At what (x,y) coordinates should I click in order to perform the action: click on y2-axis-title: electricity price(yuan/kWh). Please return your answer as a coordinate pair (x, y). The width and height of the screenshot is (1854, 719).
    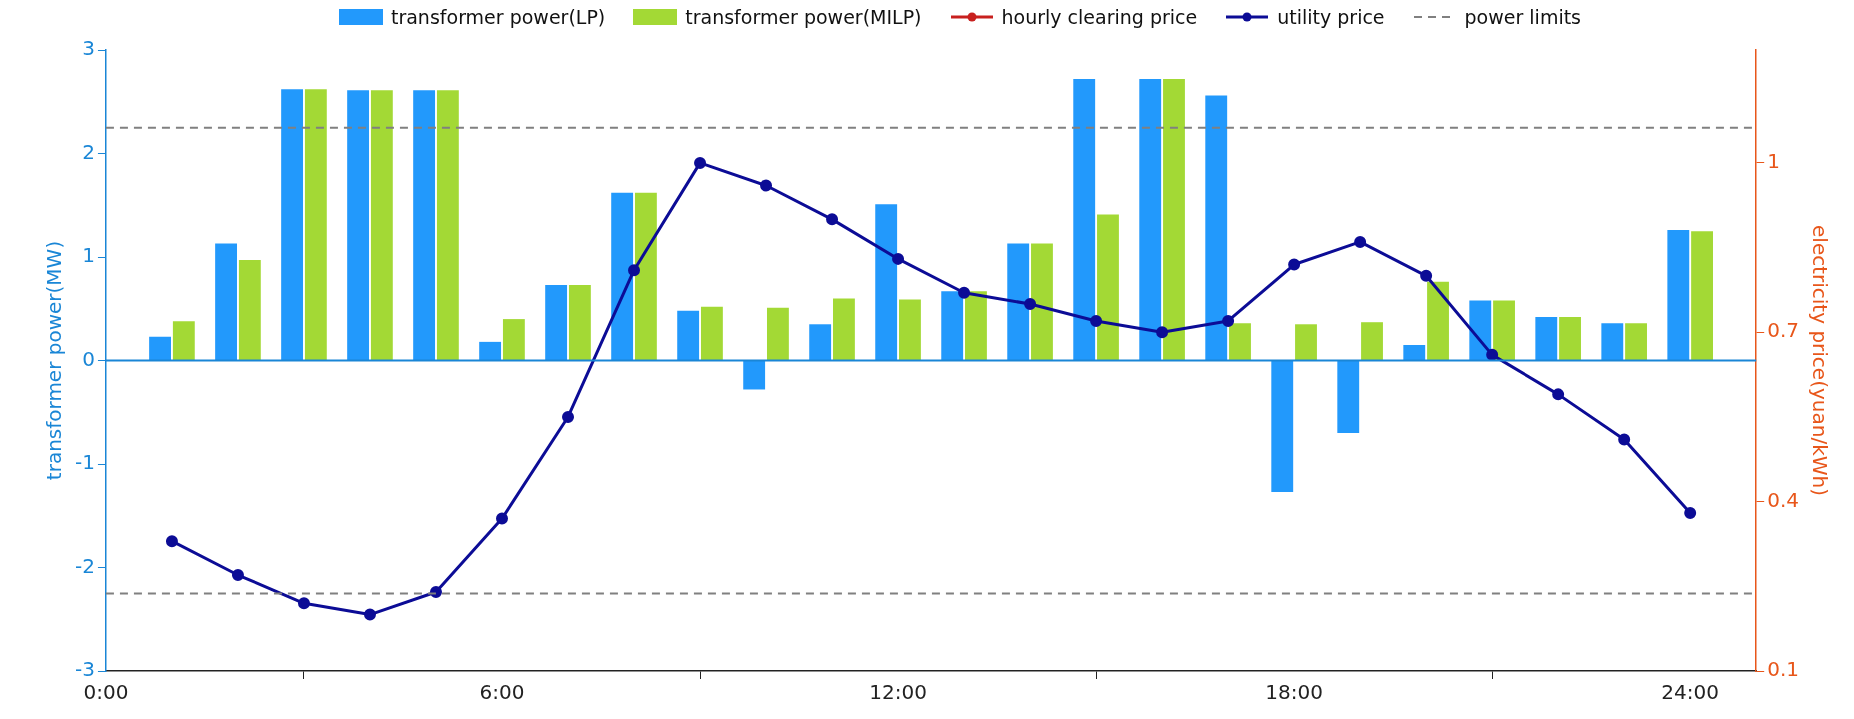
    Looking at the image, I should click on (1819, 360).